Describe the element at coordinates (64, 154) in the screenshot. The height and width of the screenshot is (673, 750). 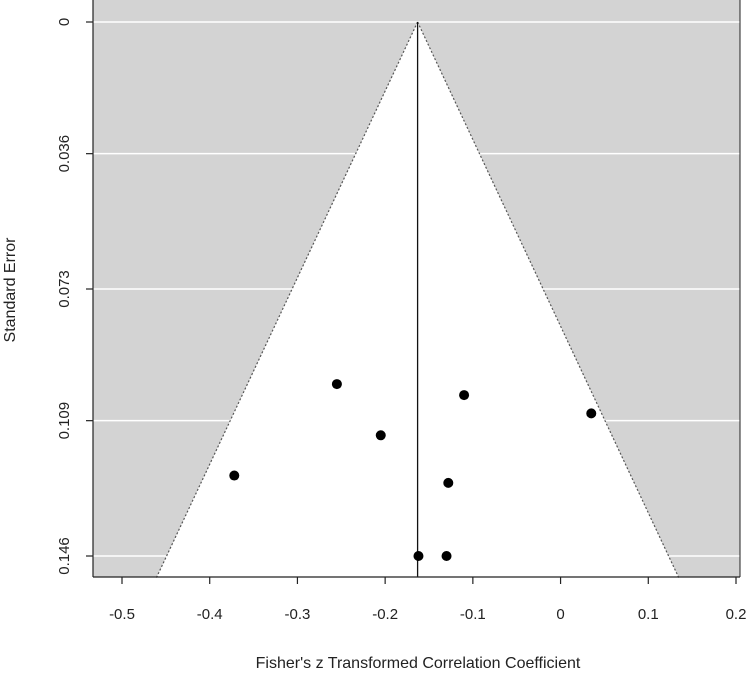
I see `y-tick-label-1: 0.036` at that location.